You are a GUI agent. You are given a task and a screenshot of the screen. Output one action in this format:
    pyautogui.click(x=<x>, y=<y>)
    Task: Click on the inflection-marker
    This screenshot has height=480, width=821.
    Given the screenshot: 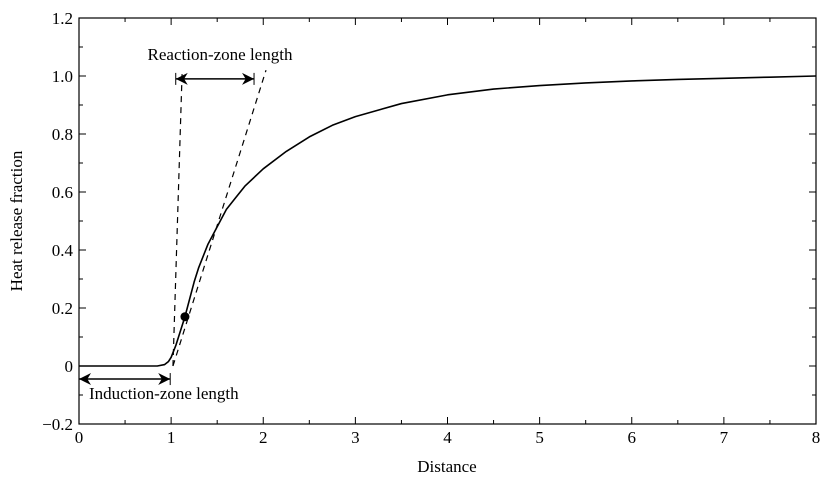 What is the action you would take?
    pyautogui.click(x=185, y=317)
    